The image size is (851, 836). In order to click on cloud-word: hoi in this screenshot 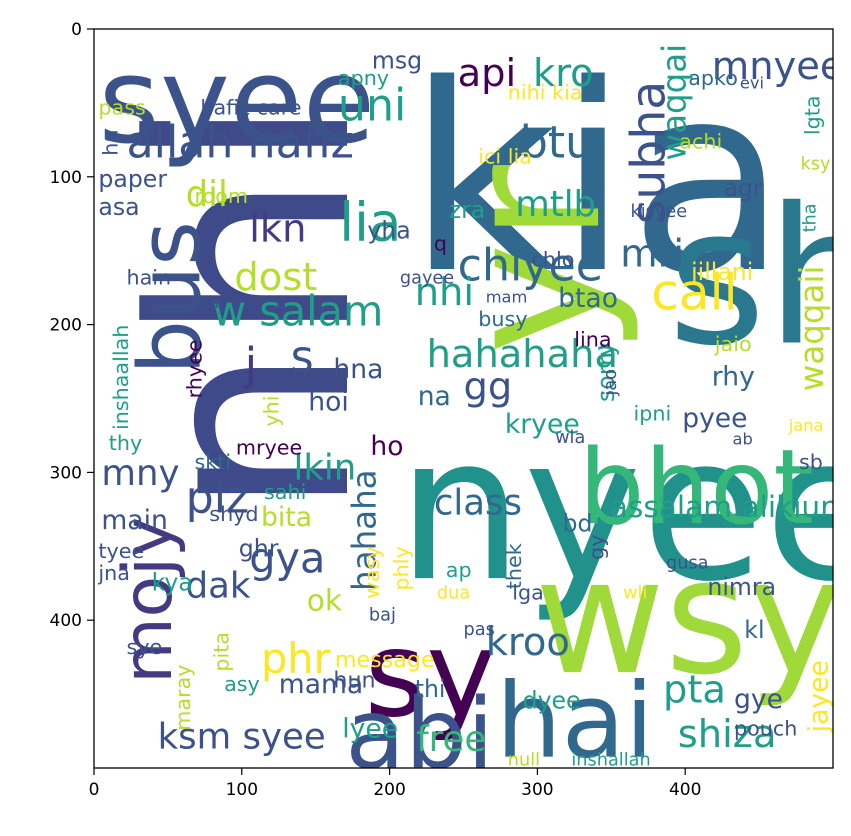, I will do `click(328, 402)`.